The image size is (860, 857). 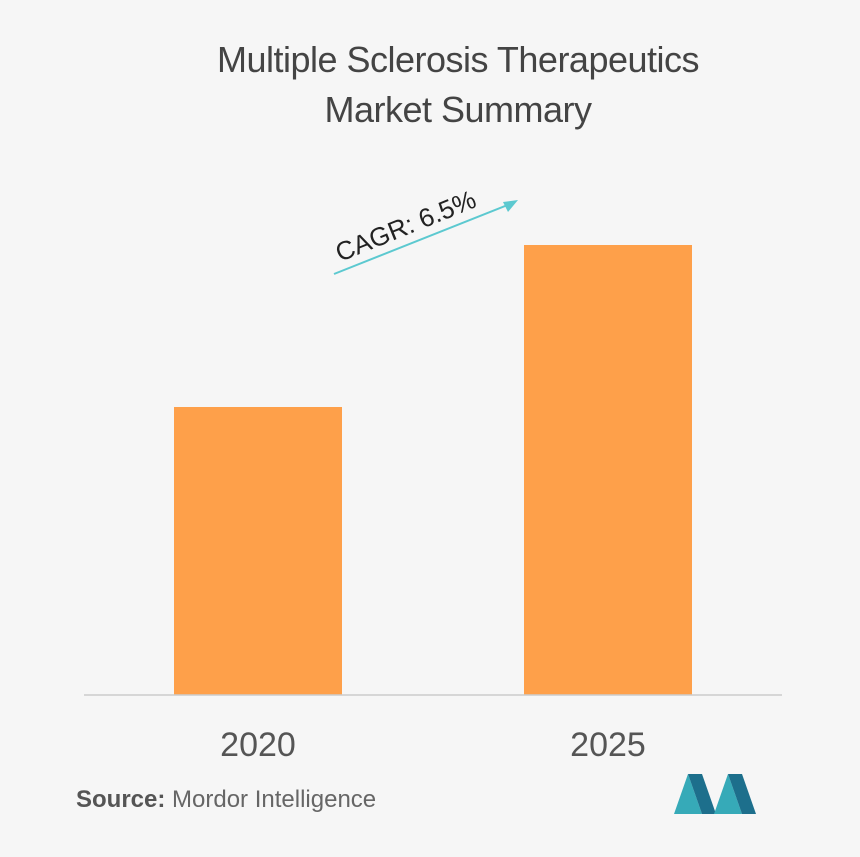 I want to click on x-axis-ticks: 2020 2025, so click(x=433, y=745).